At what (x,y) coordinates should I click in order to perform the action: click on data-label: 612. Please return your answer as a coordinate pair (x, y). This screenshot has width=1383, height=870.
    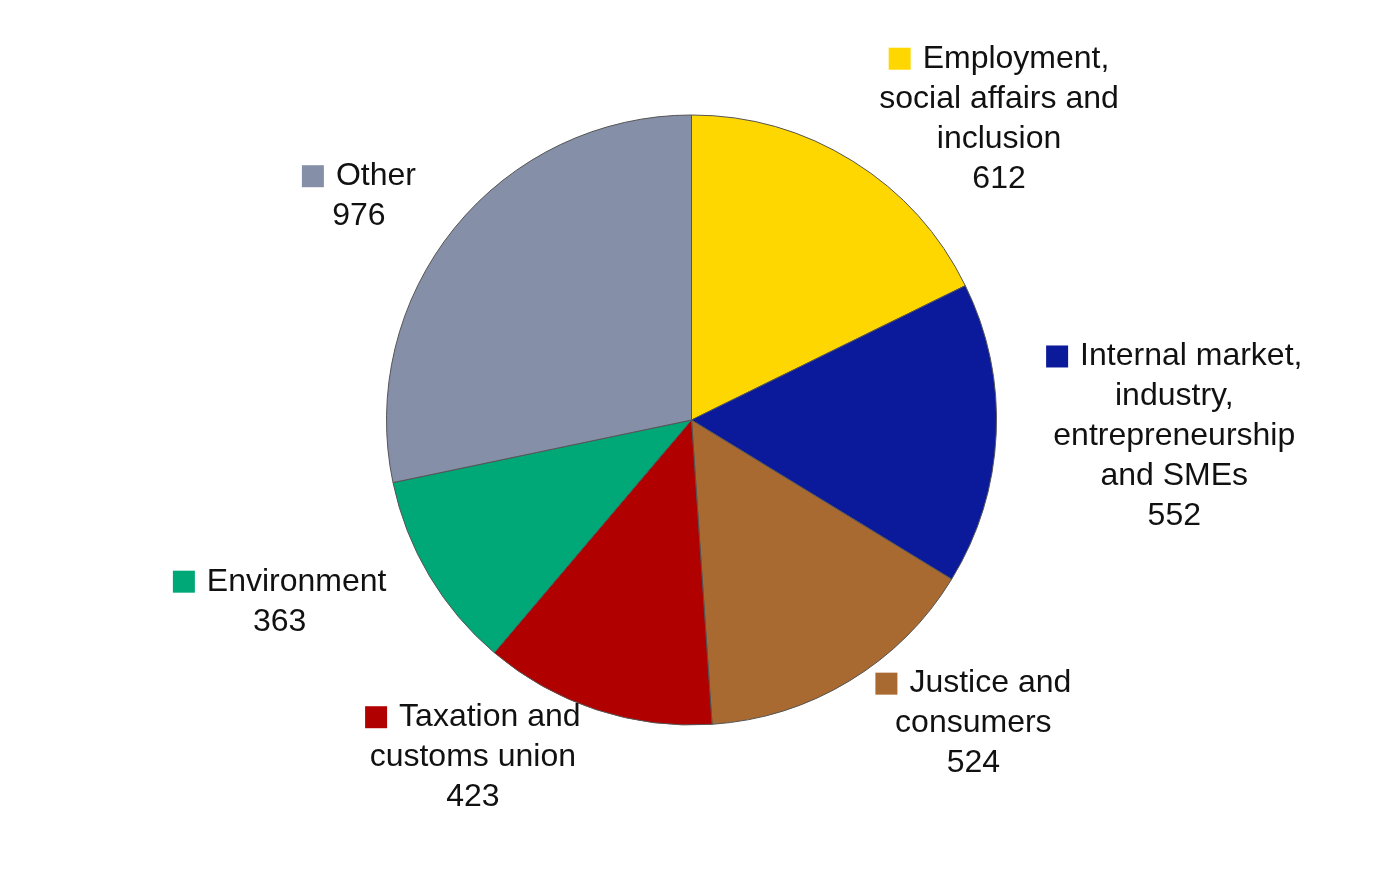
    Looking at the image, I should click on (999, 176).